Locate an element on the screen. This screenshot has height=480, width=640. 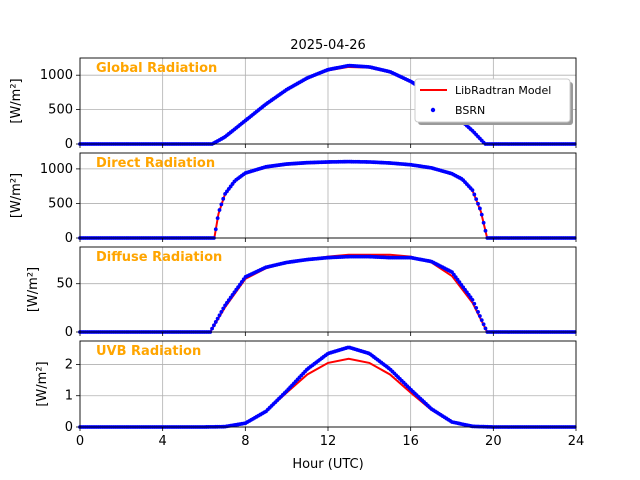
x-tick-label: 4 is located at coordinates (163, 441).